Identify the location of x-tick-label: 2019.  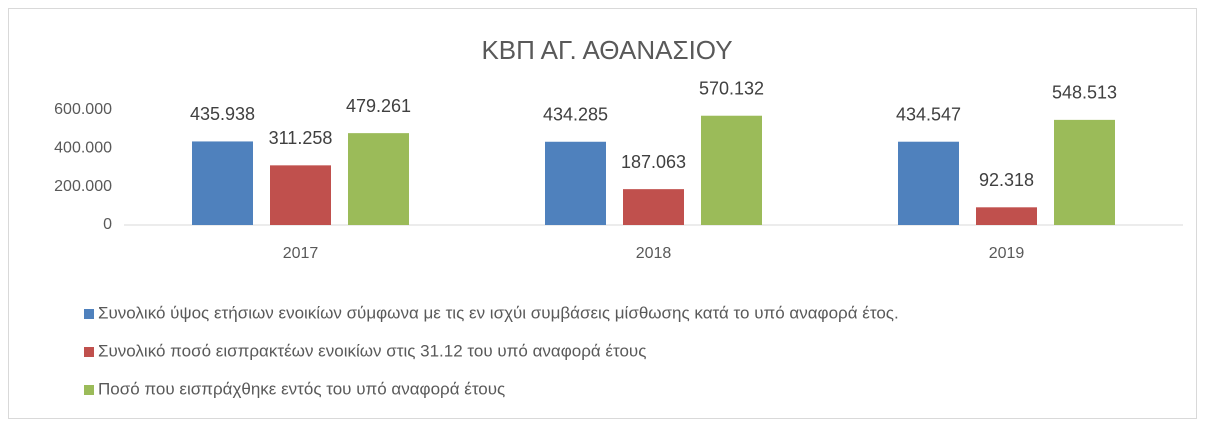
(1007, 253).